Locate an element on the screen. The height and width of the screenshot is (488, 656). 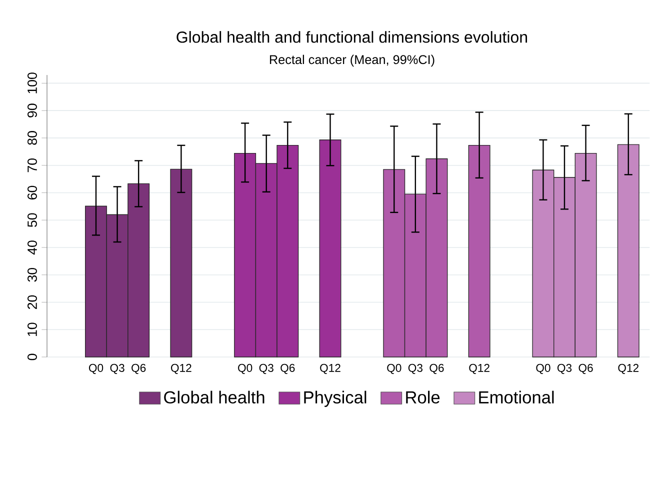
y-tick-label: 20 is located at coordinates (32, 302).